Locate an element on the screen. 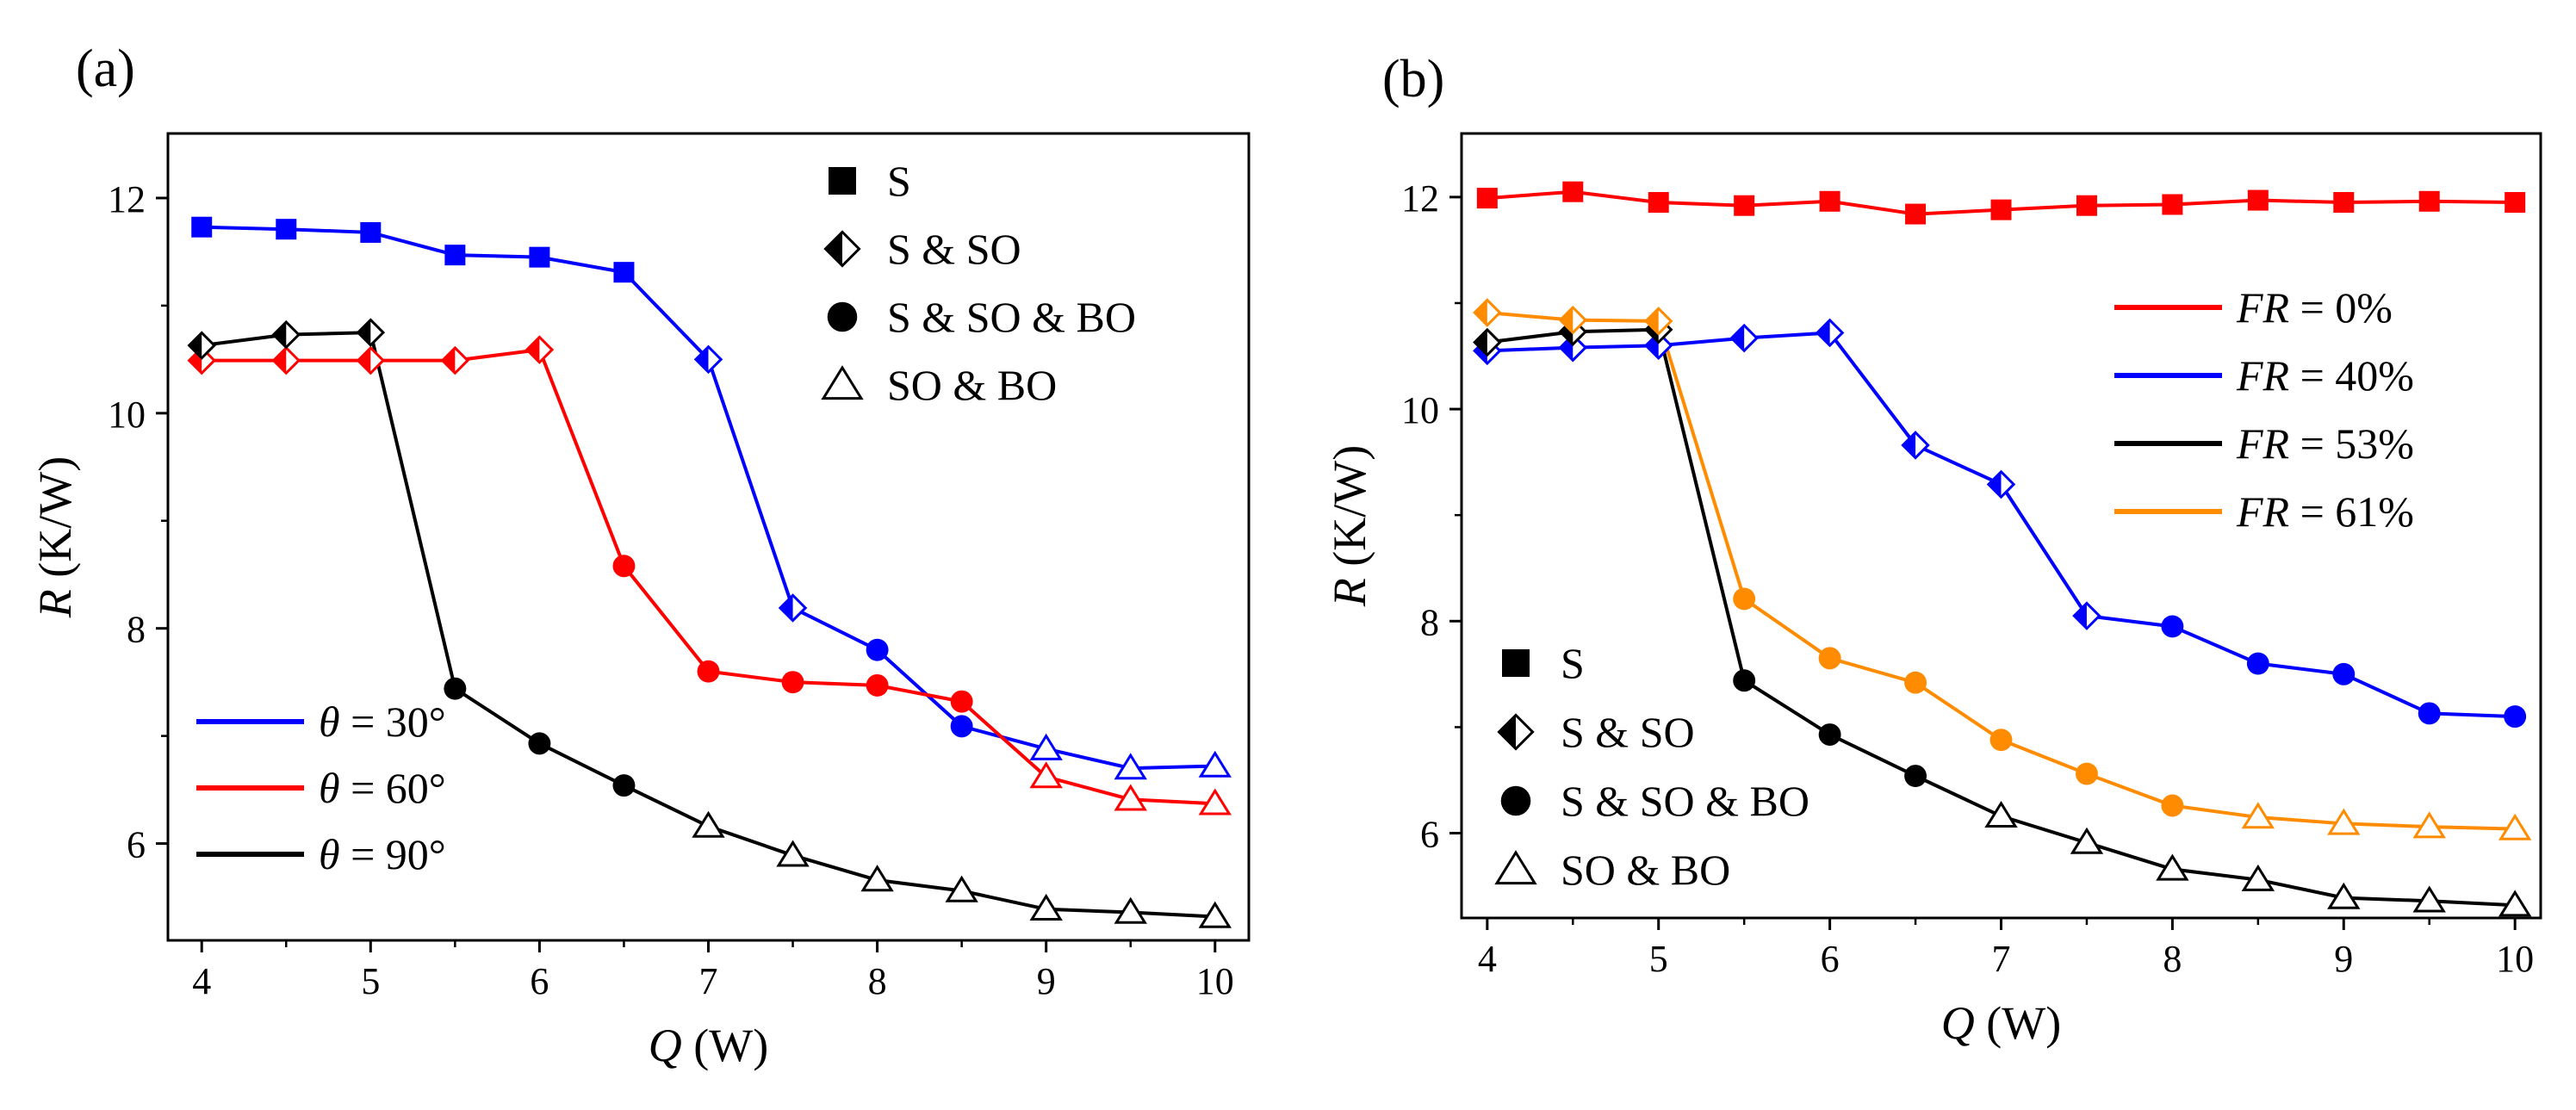 This screenshot has height=1110, width=2576. legend-series-label: FR = 61% is located at coordinates (2325, 511).